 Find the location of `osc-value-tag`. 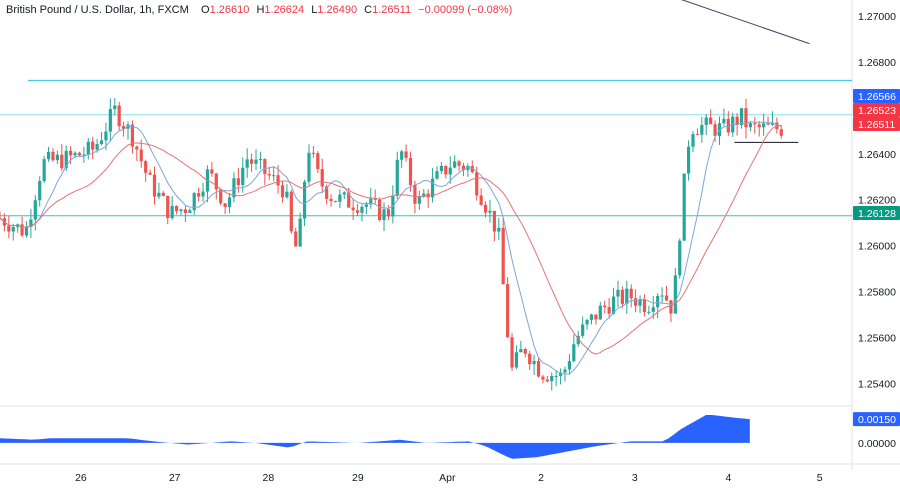

osc-value-tag is located at coordinates (876, 419).